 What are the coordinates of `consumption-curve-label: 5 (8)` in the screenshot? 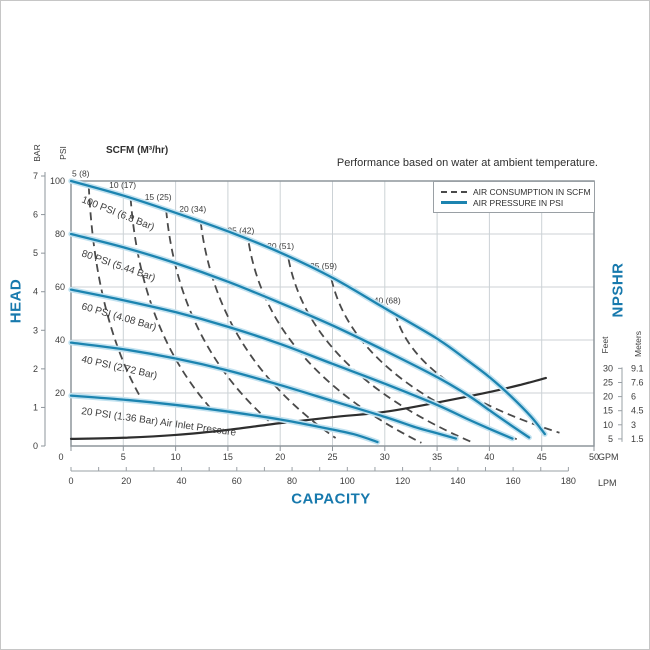 It's located at (81, 173).